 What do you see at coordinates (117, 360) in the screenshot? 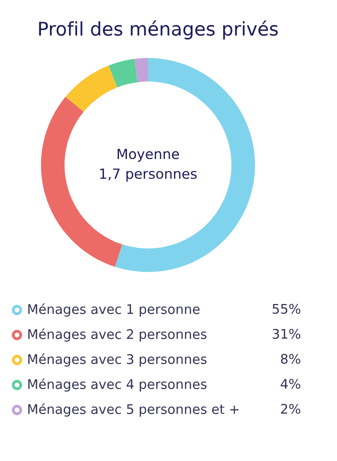
I see `legend-label: Ménages avec 3 personnes` at bounding box center [117, 360].